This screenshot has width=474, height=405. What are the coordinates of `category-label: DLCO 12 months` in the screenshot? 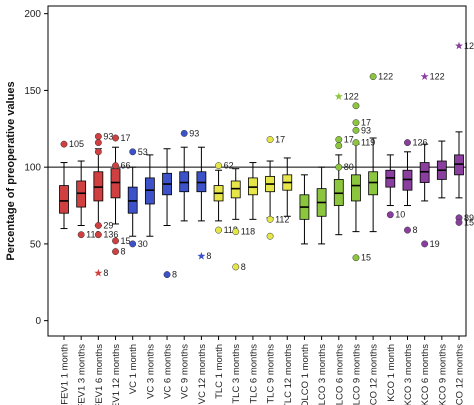 It's located at (374, 374).